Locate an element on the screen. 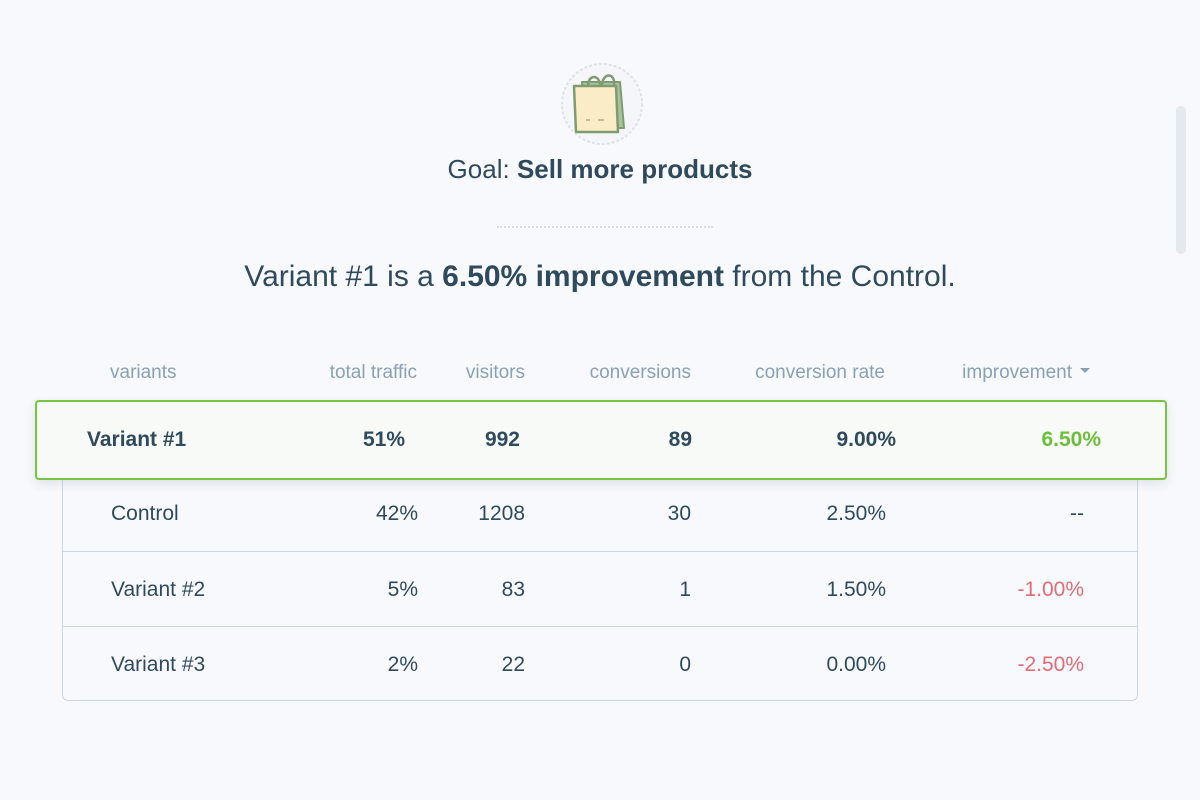 The image size is (1200, 800). table-row: Variant #2 5% 83 1 1.50% -1.00% is located at coordinates (600, 588).